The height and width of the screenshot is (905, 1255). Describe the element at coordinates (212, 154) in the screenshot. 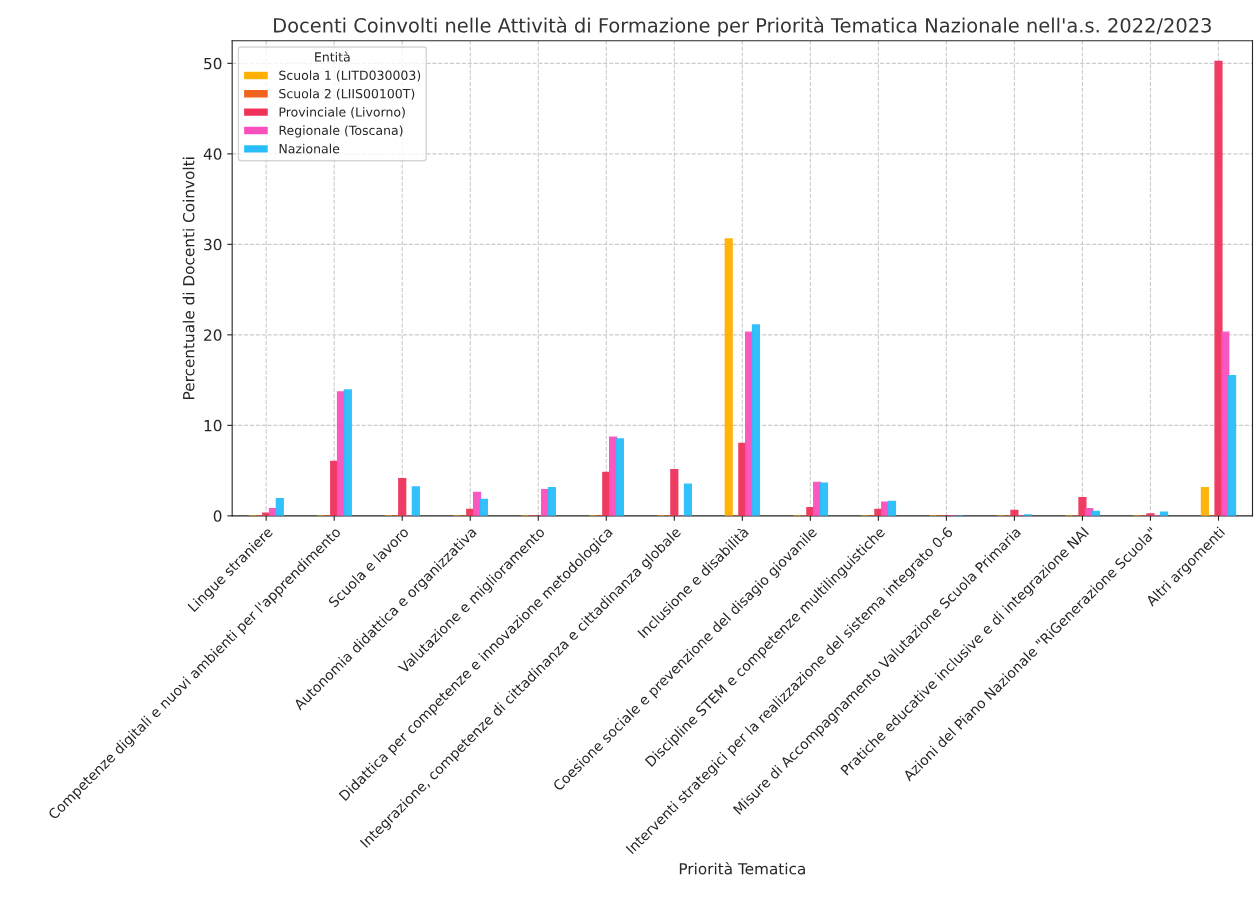

I see `y-tick-label: 40` at that location.